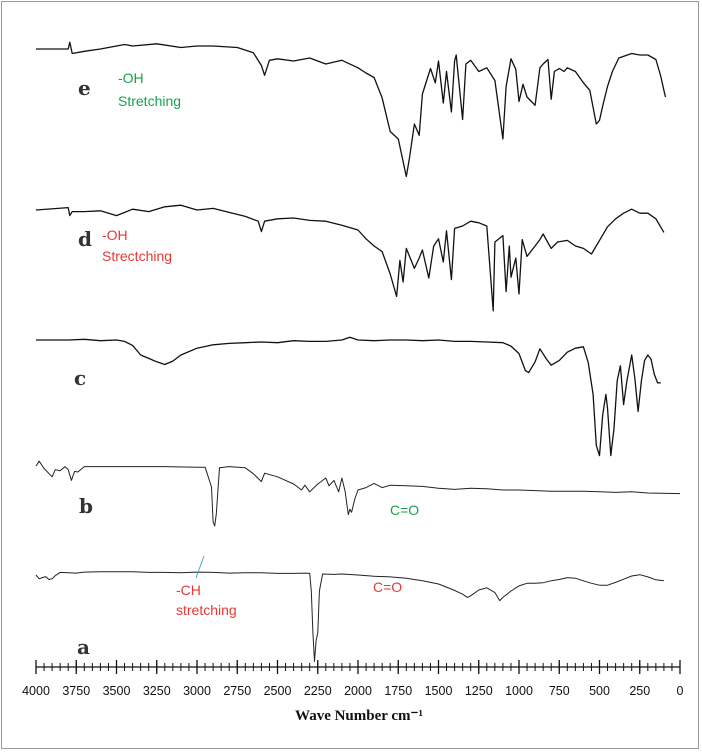  What do you see at coordinates (358, 691) in the screenshot?
I see `x-tick-label: 2000` at bounding box center [358, 691].